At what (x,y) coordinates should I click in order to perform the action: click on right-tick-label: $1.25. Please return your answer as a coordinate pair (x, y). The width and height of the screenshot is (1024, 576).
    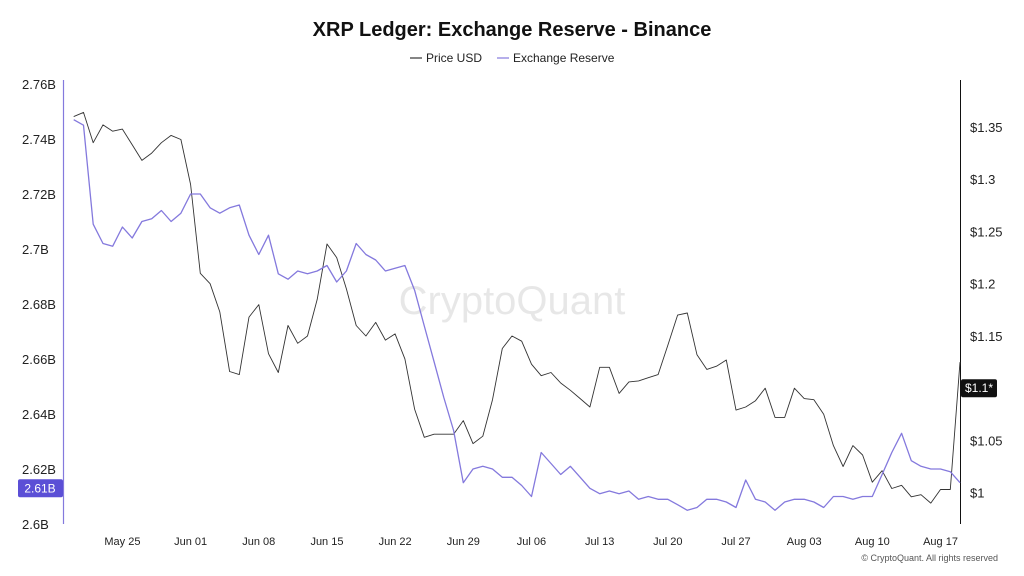
    Looking at the image, I should click on (986, 231).